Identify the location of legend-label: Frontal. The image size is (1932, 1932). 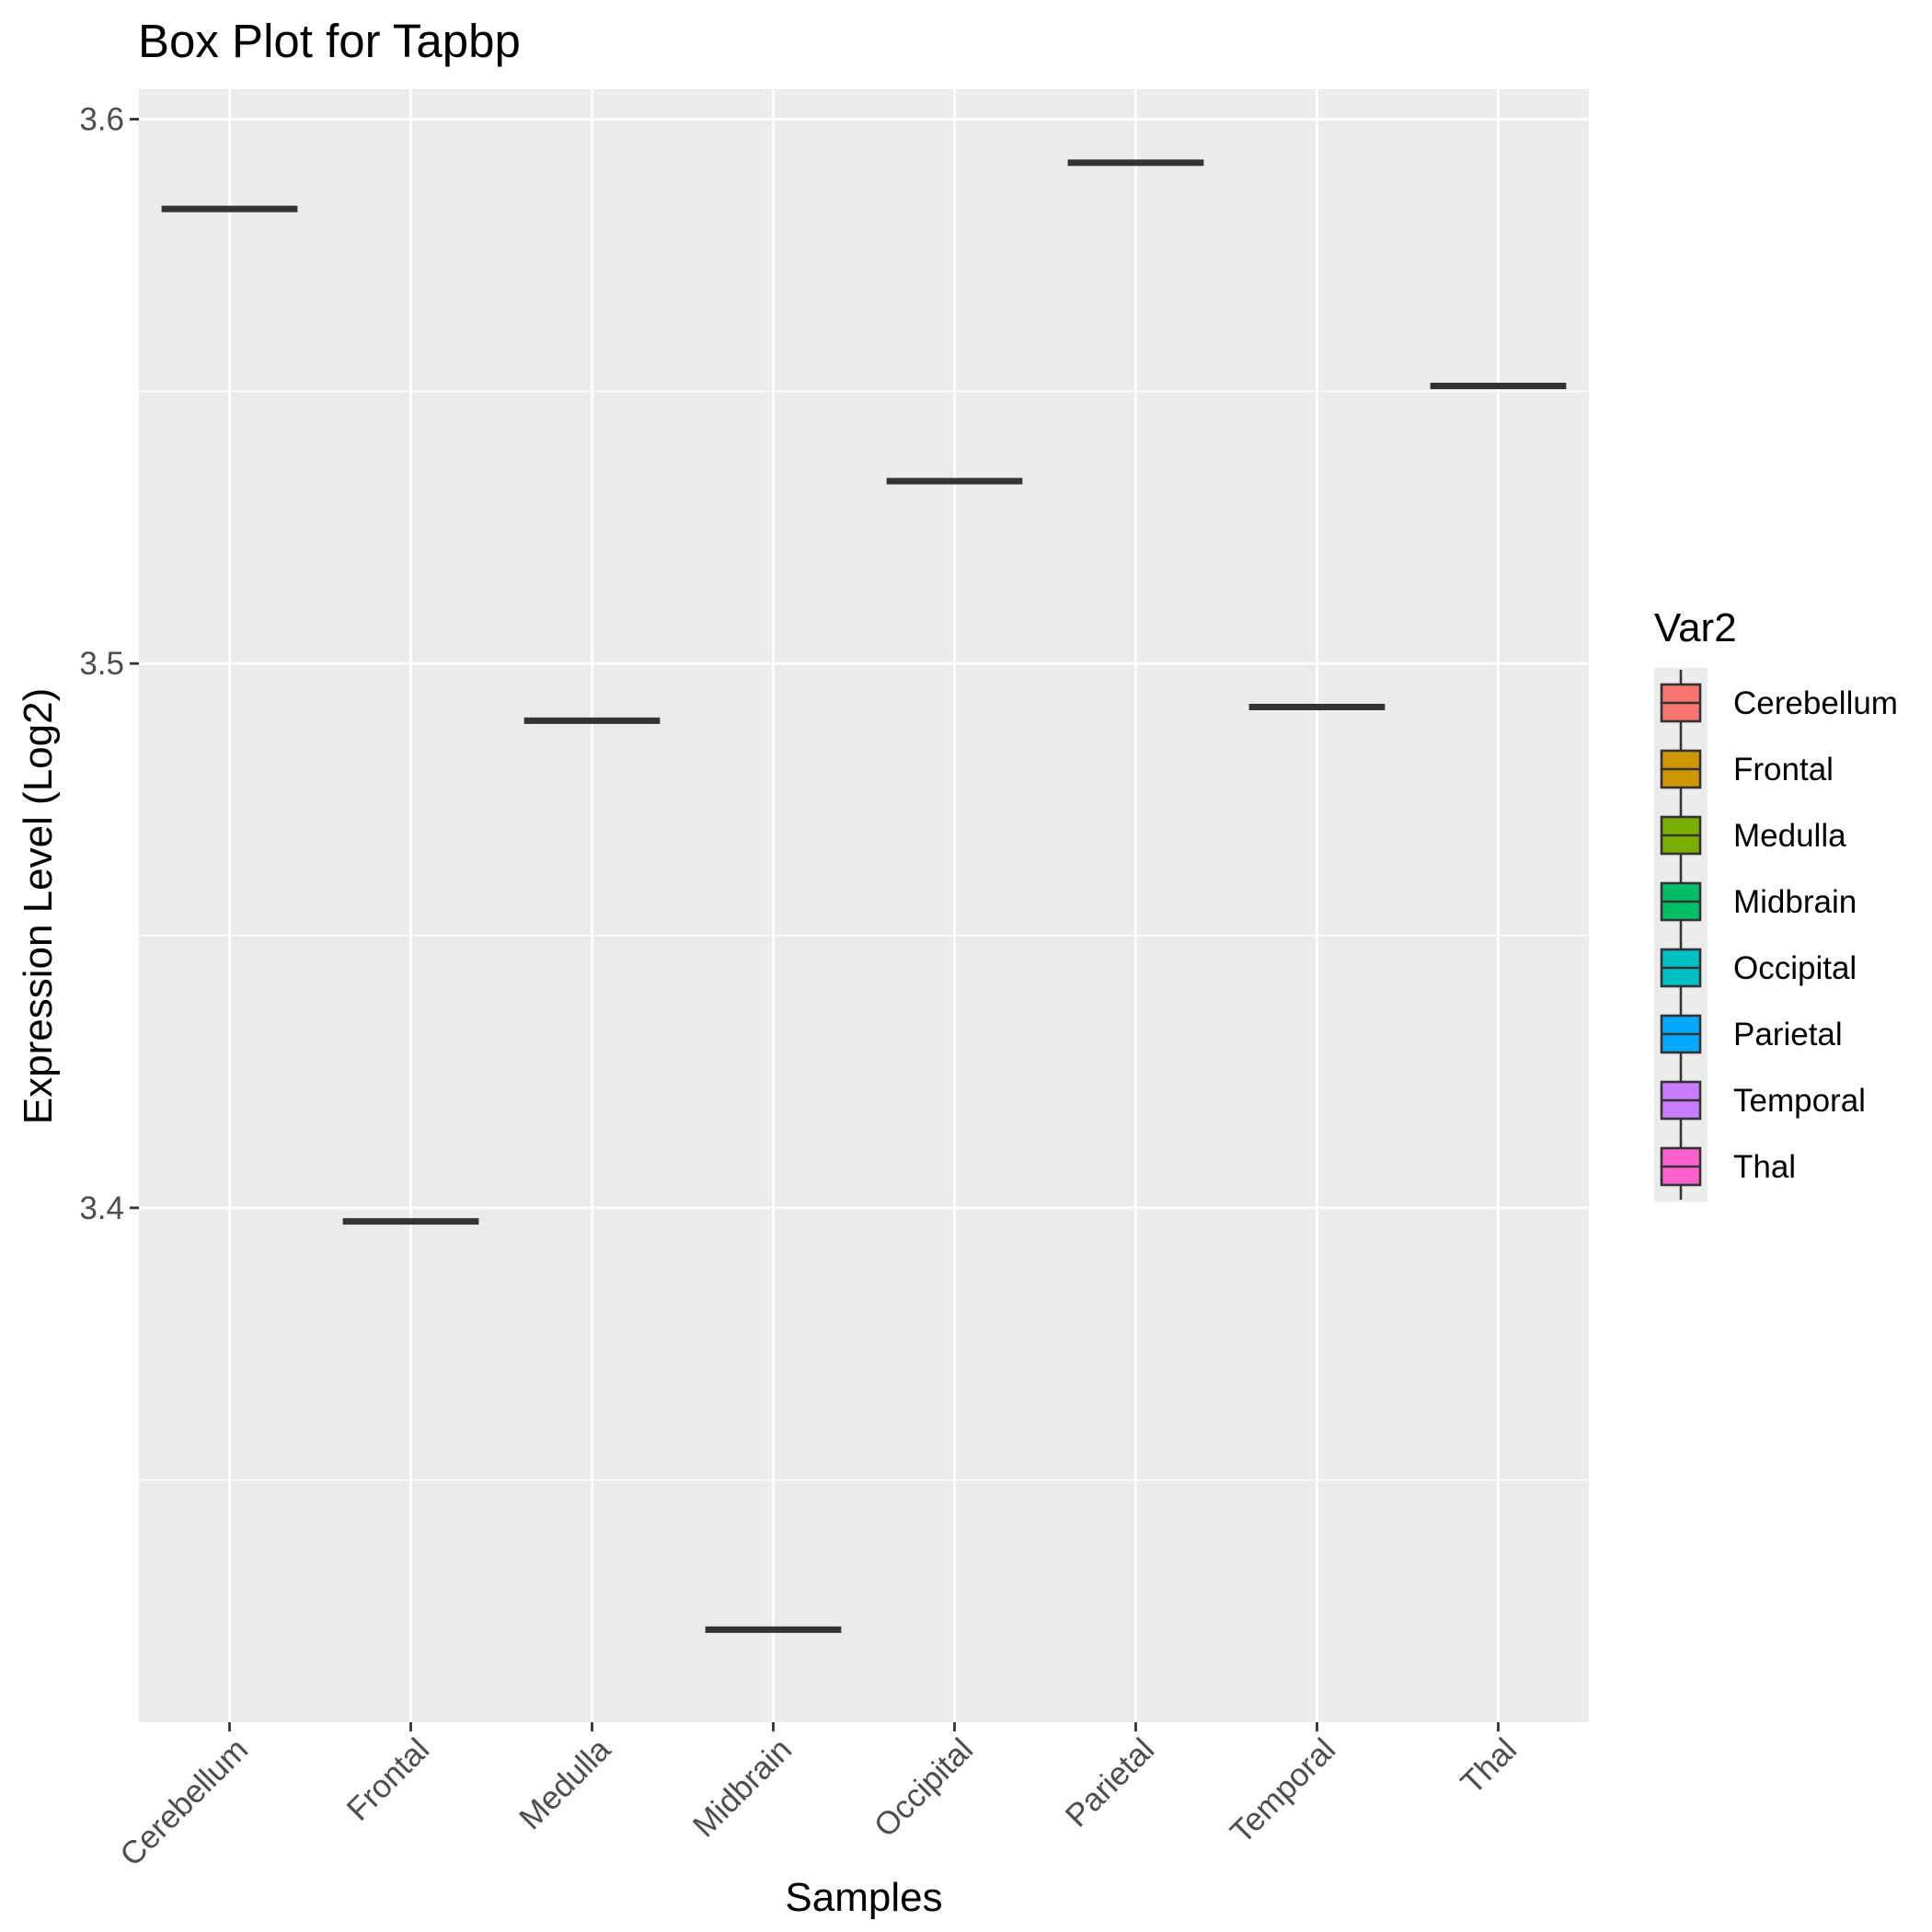
(1783, 770).